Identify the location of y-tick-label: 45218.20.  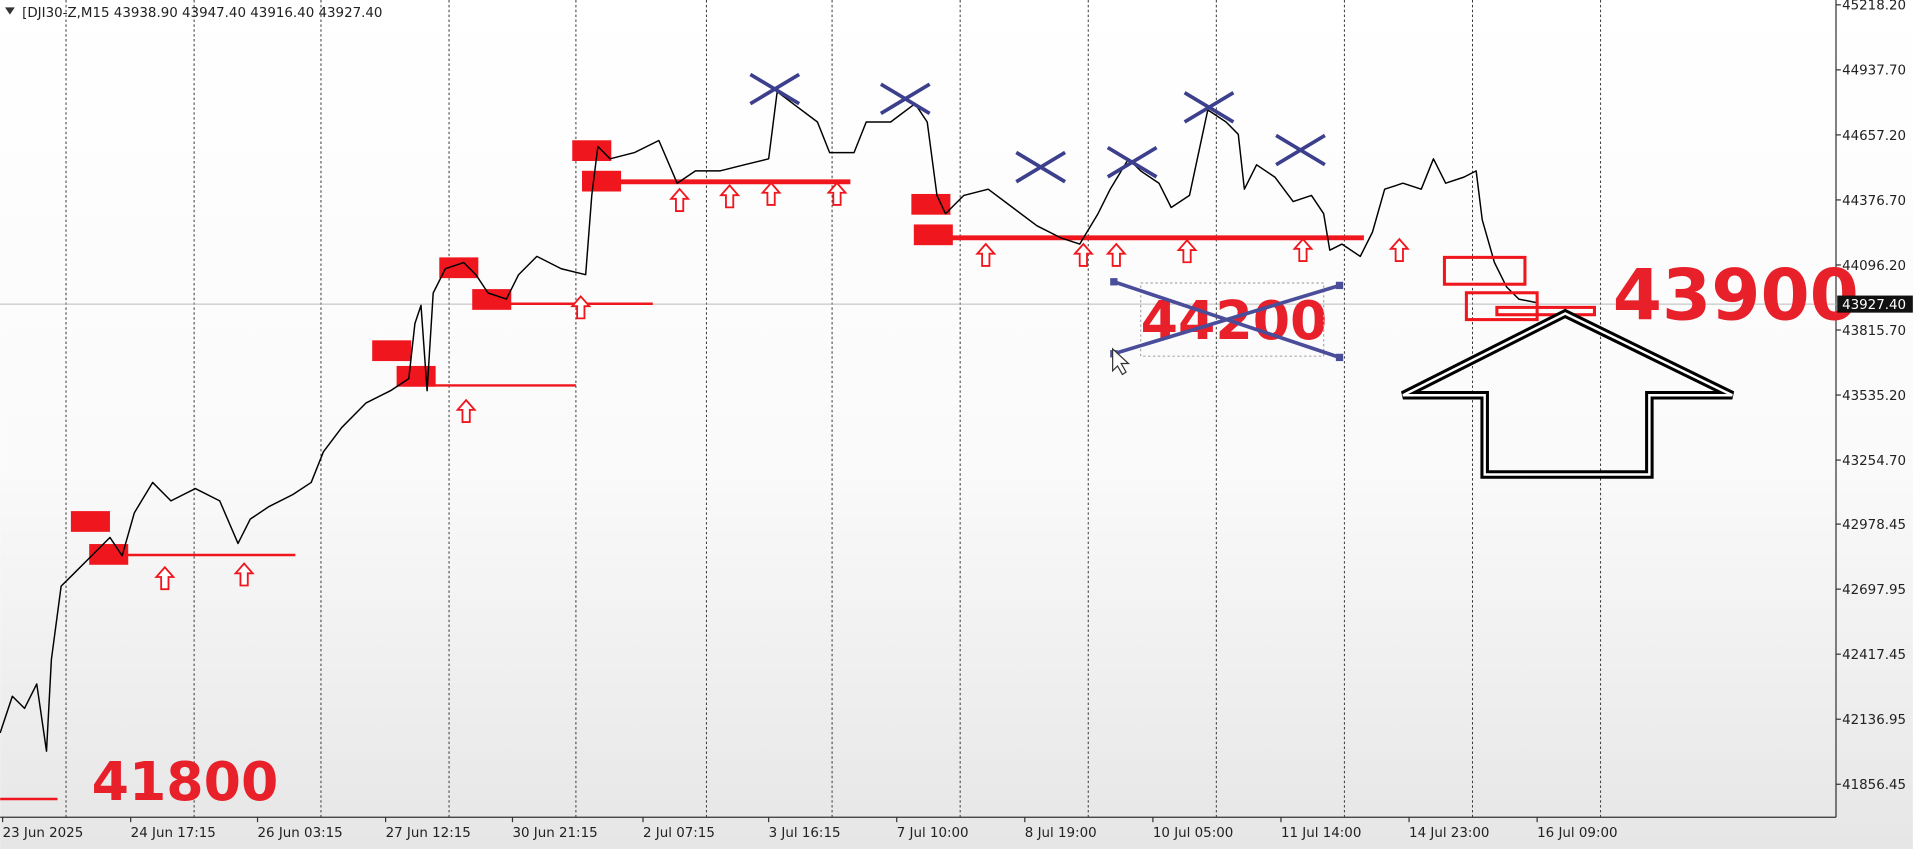
(1874, 7).